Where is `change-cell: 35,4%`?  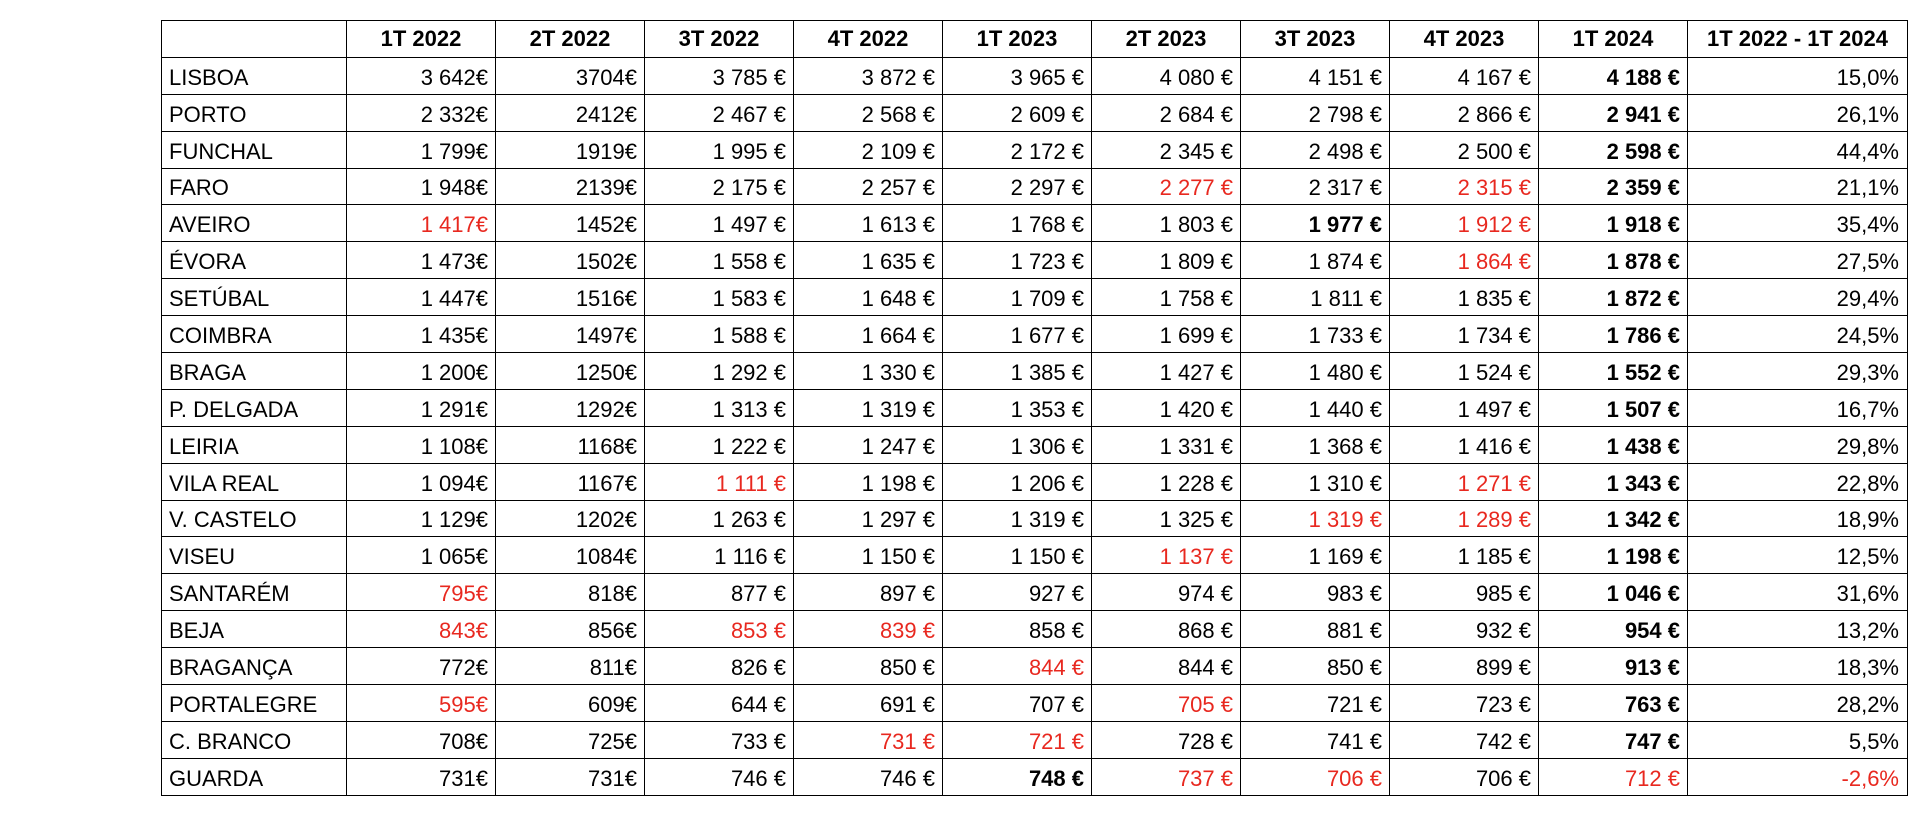 change-cell: 35,4% is located at coordinates (1797, 223).